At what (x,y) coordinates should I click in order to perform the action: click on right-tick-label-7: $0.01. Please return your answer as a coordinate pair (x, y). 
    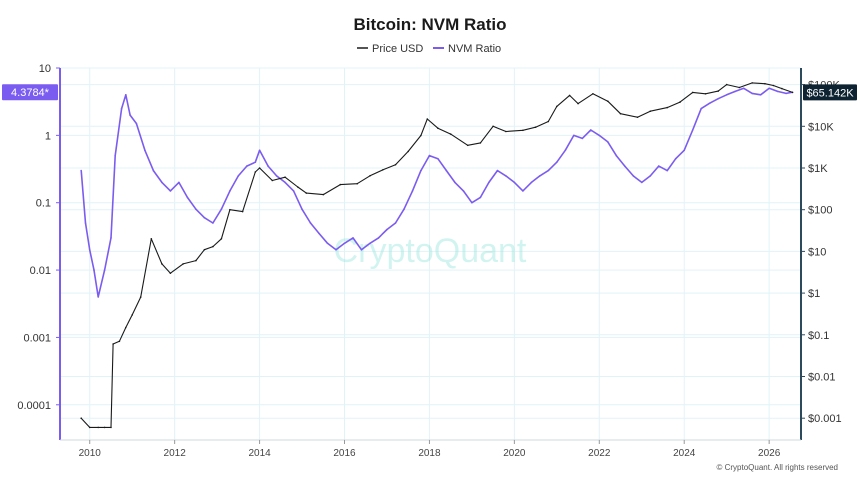
    Looking at the image, I should click on (822, 377).